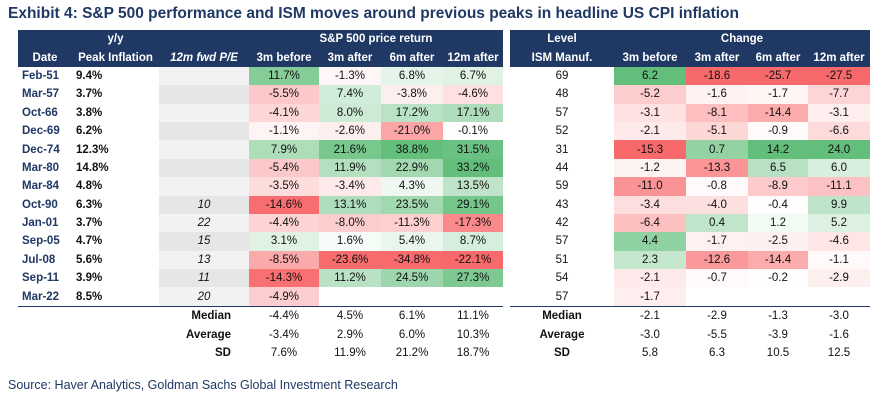 This screenshot has width=886, height=409. Describe the element at coordinates (412, 168) in the screenshot. I see `sp-return-cell: 22.9%` at that location.